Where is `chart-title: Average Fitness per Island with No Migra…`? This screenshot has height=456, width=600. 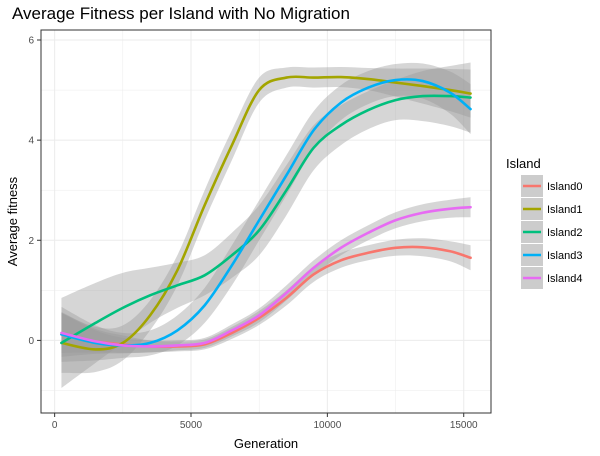 chart-title: Average Fitness per Island with No Migra… is located at coordinates (181, 13).